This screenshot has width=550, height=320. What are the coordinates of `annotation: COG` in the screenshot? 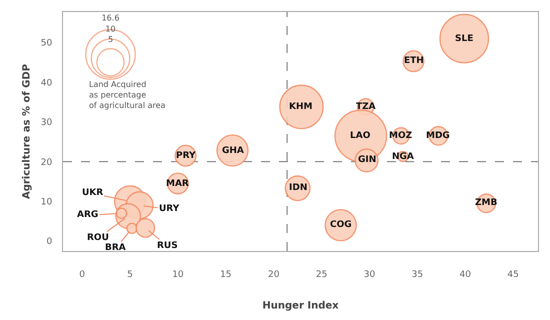 It's located at (341, 225).